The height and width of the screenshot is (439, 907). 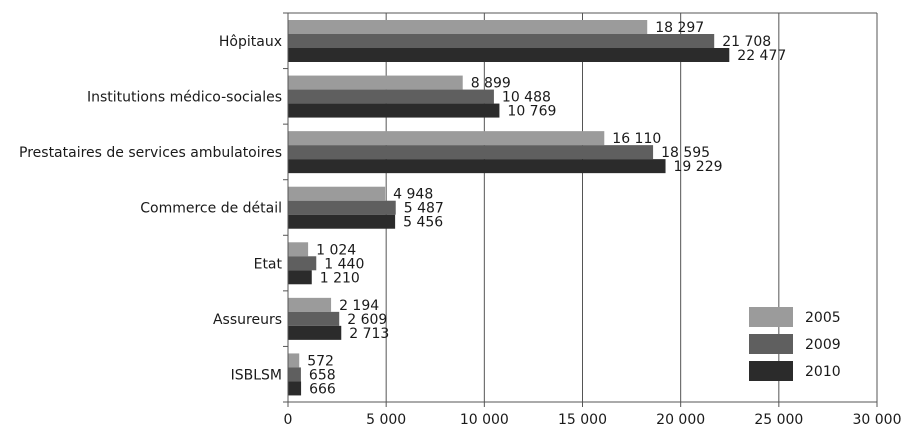 I want to click on x-tick-label: 0, so click(x=288, y=420).